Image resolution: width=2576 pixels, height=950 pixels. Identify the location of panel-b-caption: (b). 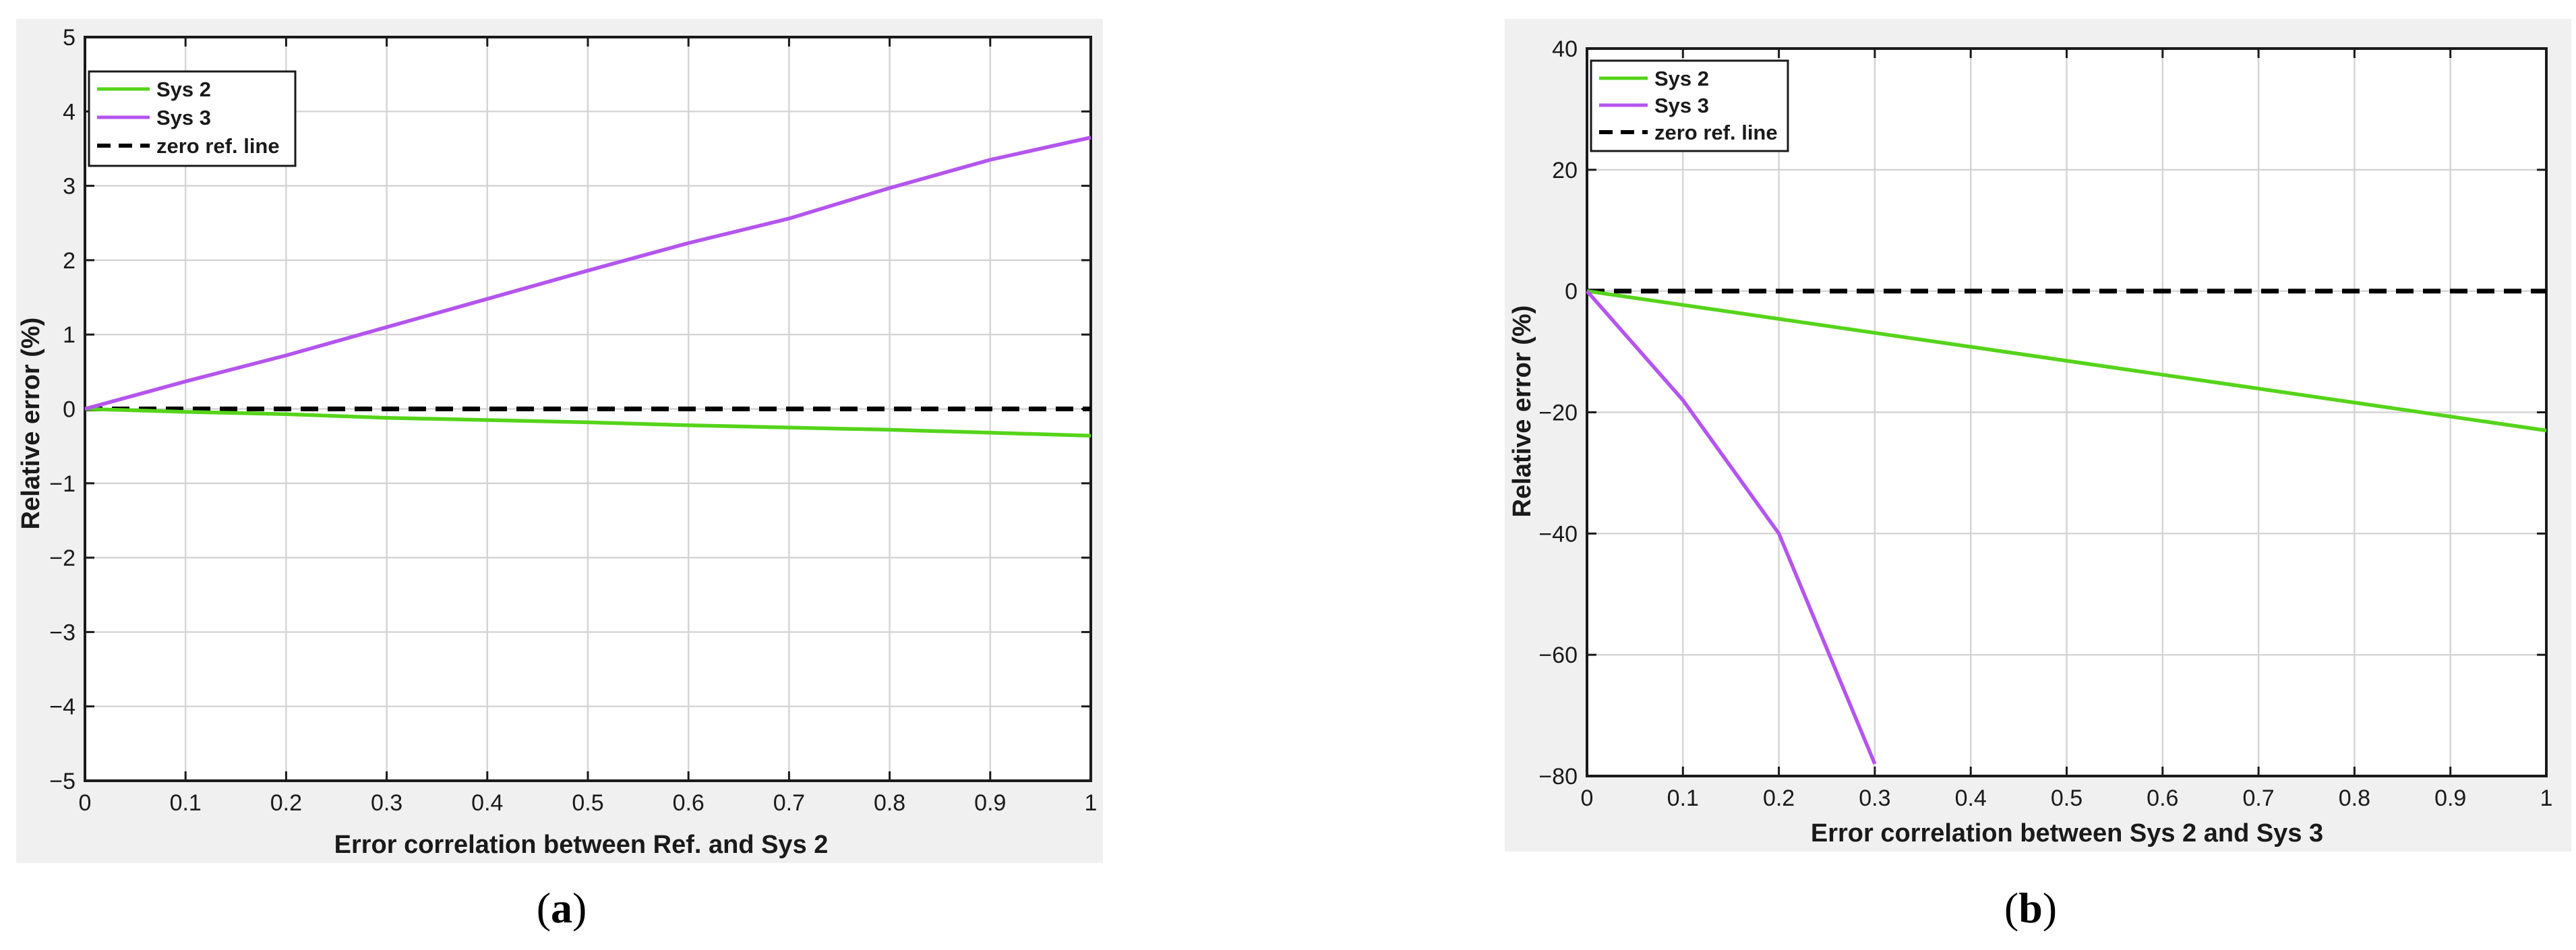
(2031, 908).